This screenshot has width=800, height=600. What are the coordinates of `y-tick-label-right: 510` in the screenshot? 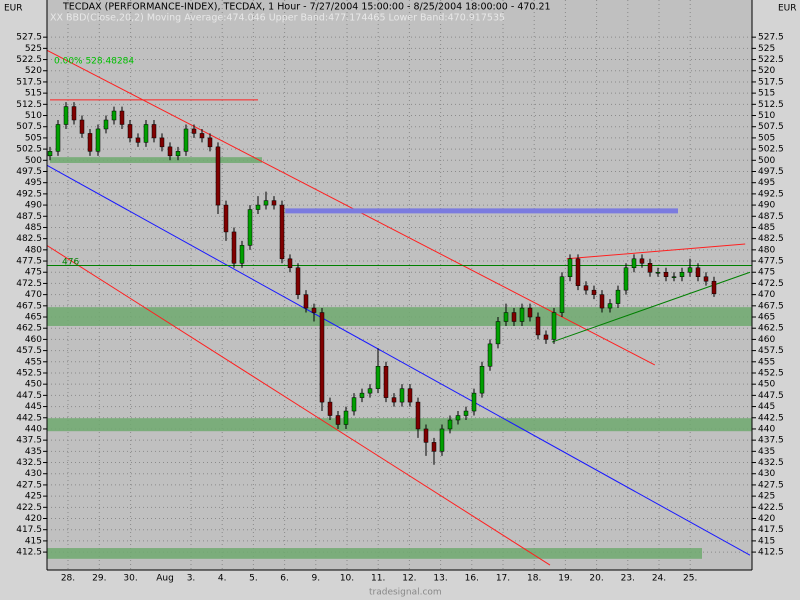 It's located at (766, 116).